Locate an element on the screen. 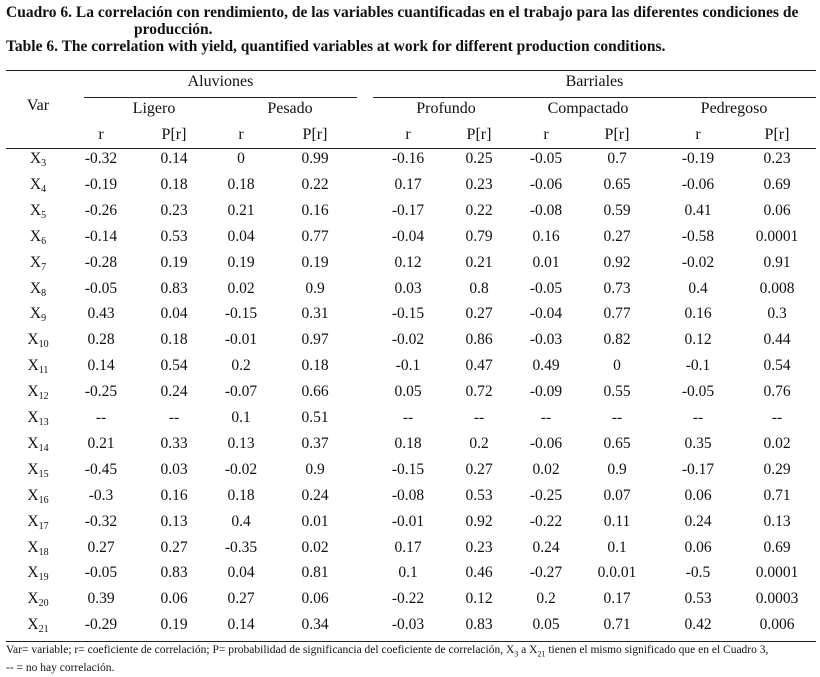  stat-header-r: r is located at coordinates (101, 134).